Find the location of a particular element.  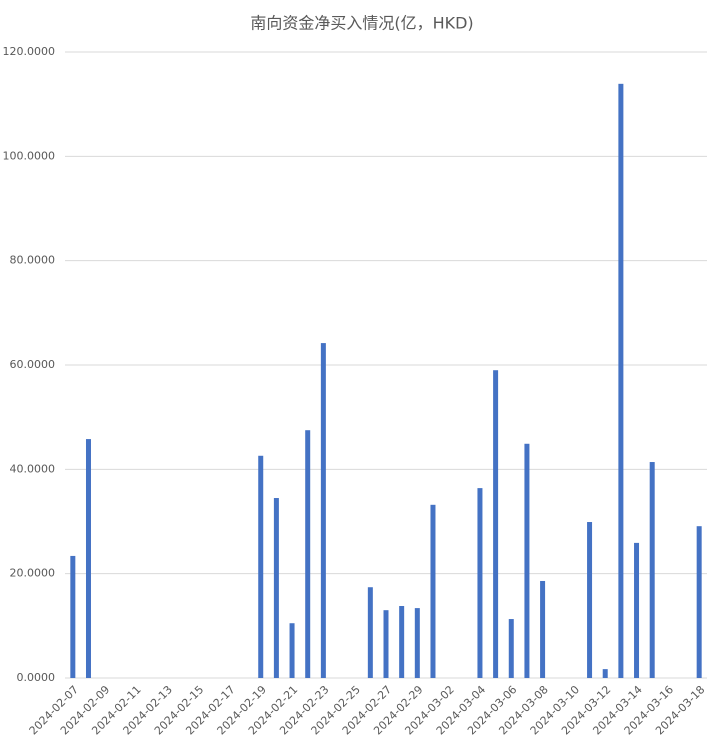

y-tick-label: 80.0000 is located at coordinates (33, 260).